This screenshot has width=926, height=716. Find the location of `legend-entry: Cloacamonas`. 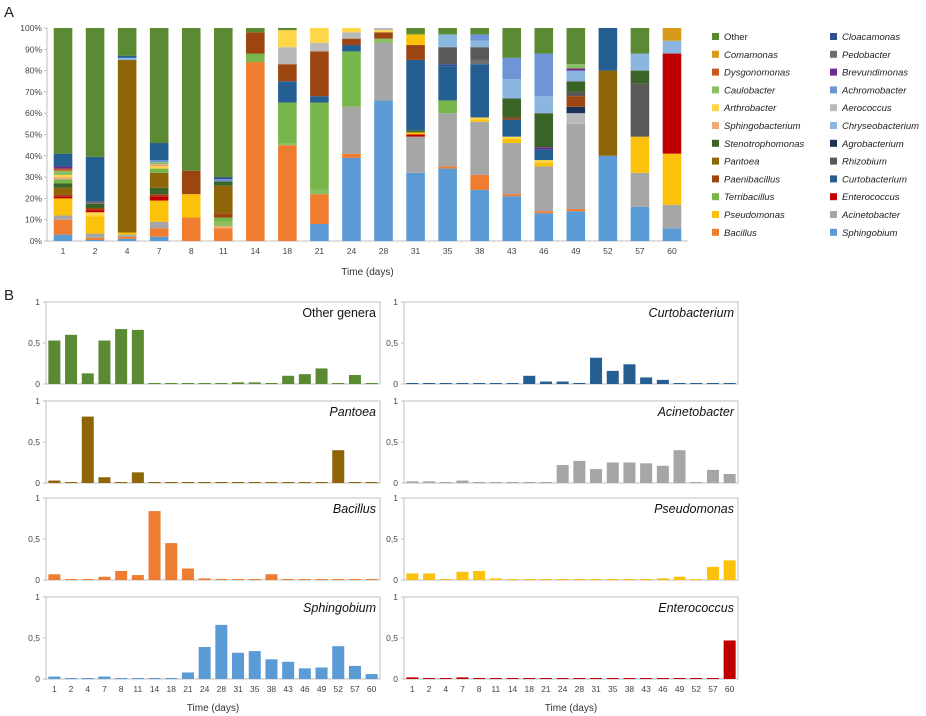

legend-entry: Cloacamonas is located at coordinates (871, 37).